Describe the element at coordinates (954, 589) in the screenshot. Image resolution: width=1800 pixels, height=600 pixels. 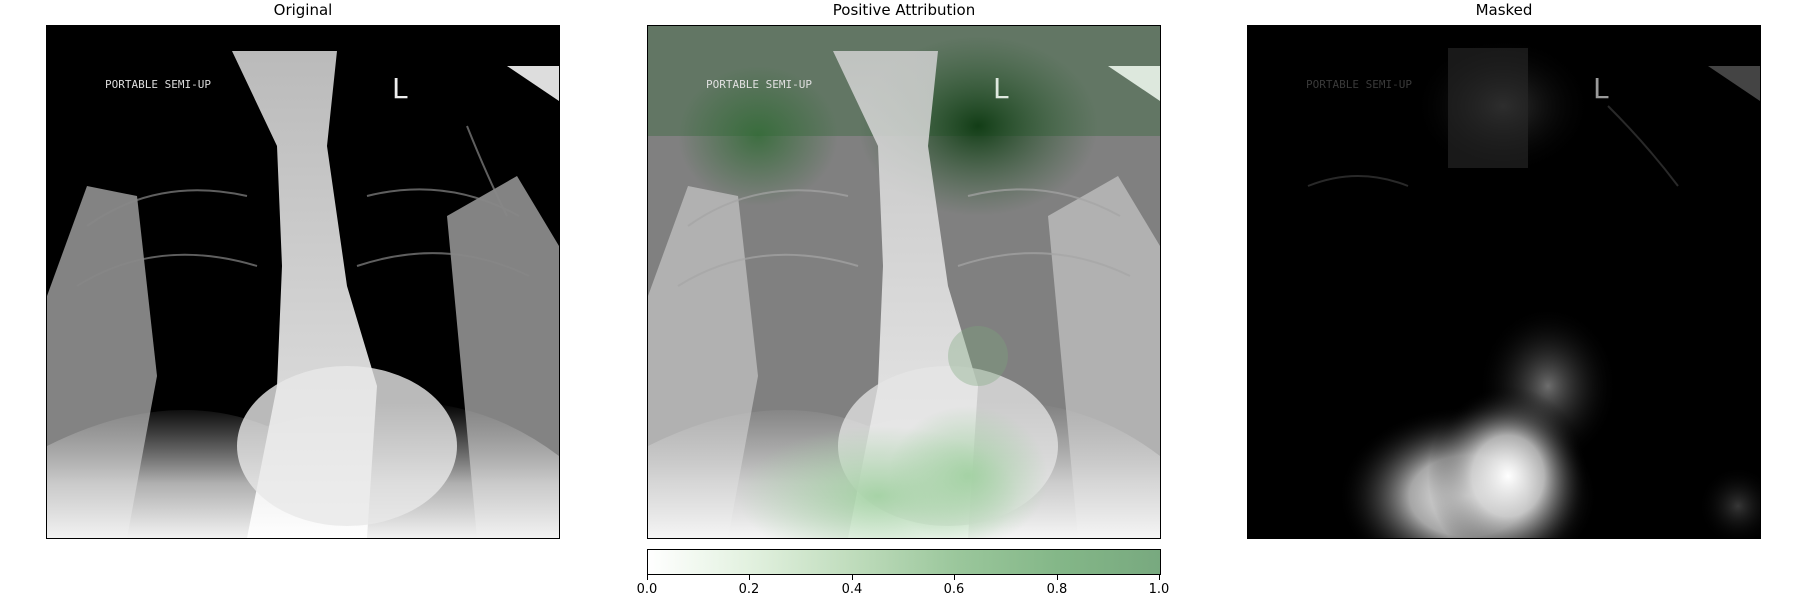
I see `colorbar-tick-label: 0.6` at that location.